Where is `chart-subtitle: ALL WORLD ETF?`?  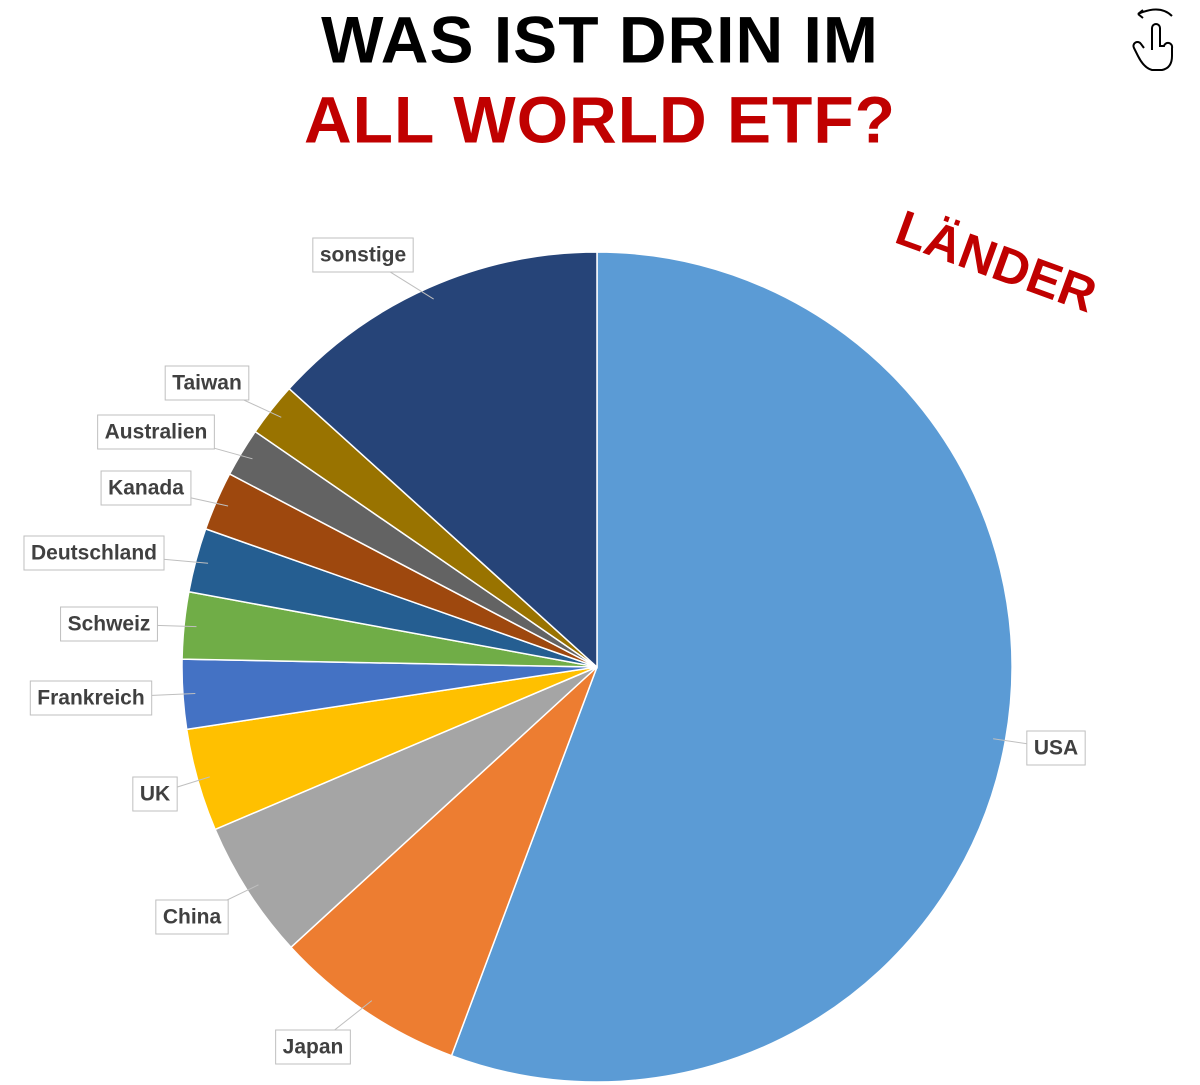
chart-subtitle: ALL WORLD ETF? is located at coordinates (600, 119).